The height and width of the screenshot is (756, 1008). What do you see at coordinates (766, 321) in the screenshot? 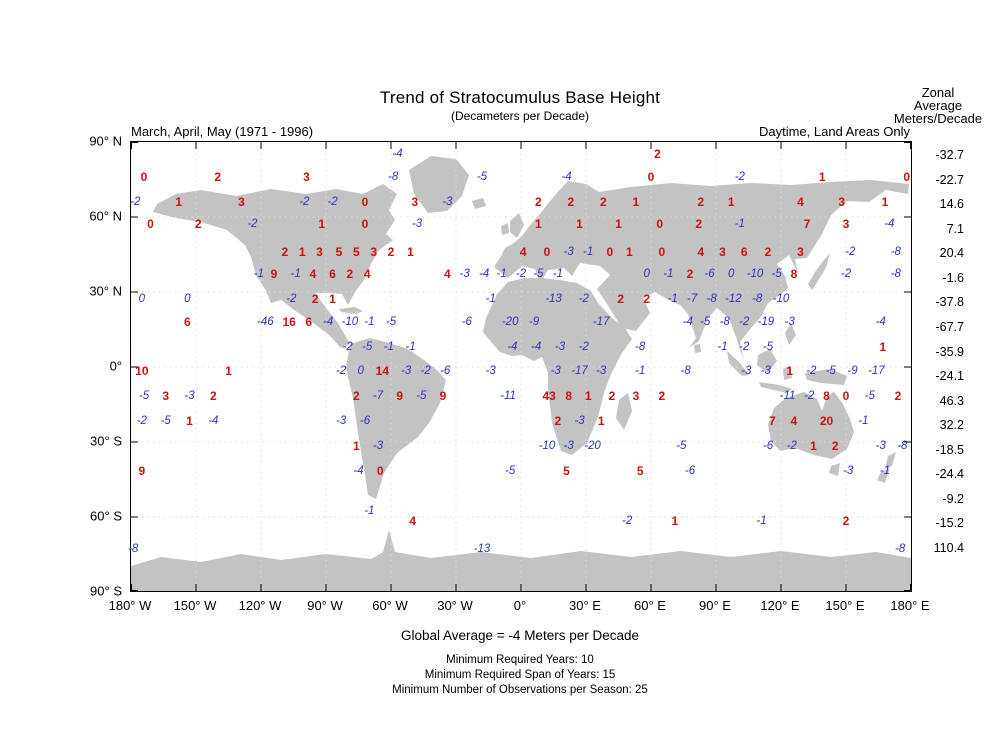
I see `trend-value: -19` at bounding box center [766, 321].